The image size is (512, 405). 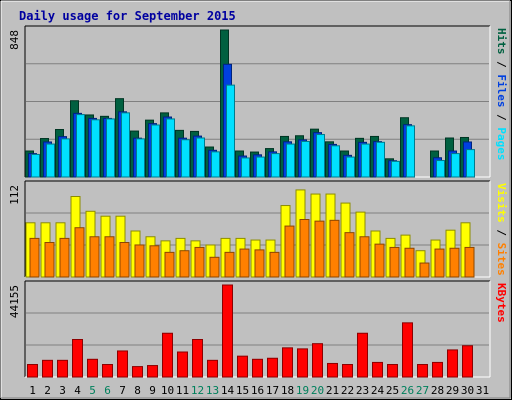 What do you see at coordinates (407, 390) in the screenshot?
I see `x-tick-label: 26` at bounding box center [407, 390].